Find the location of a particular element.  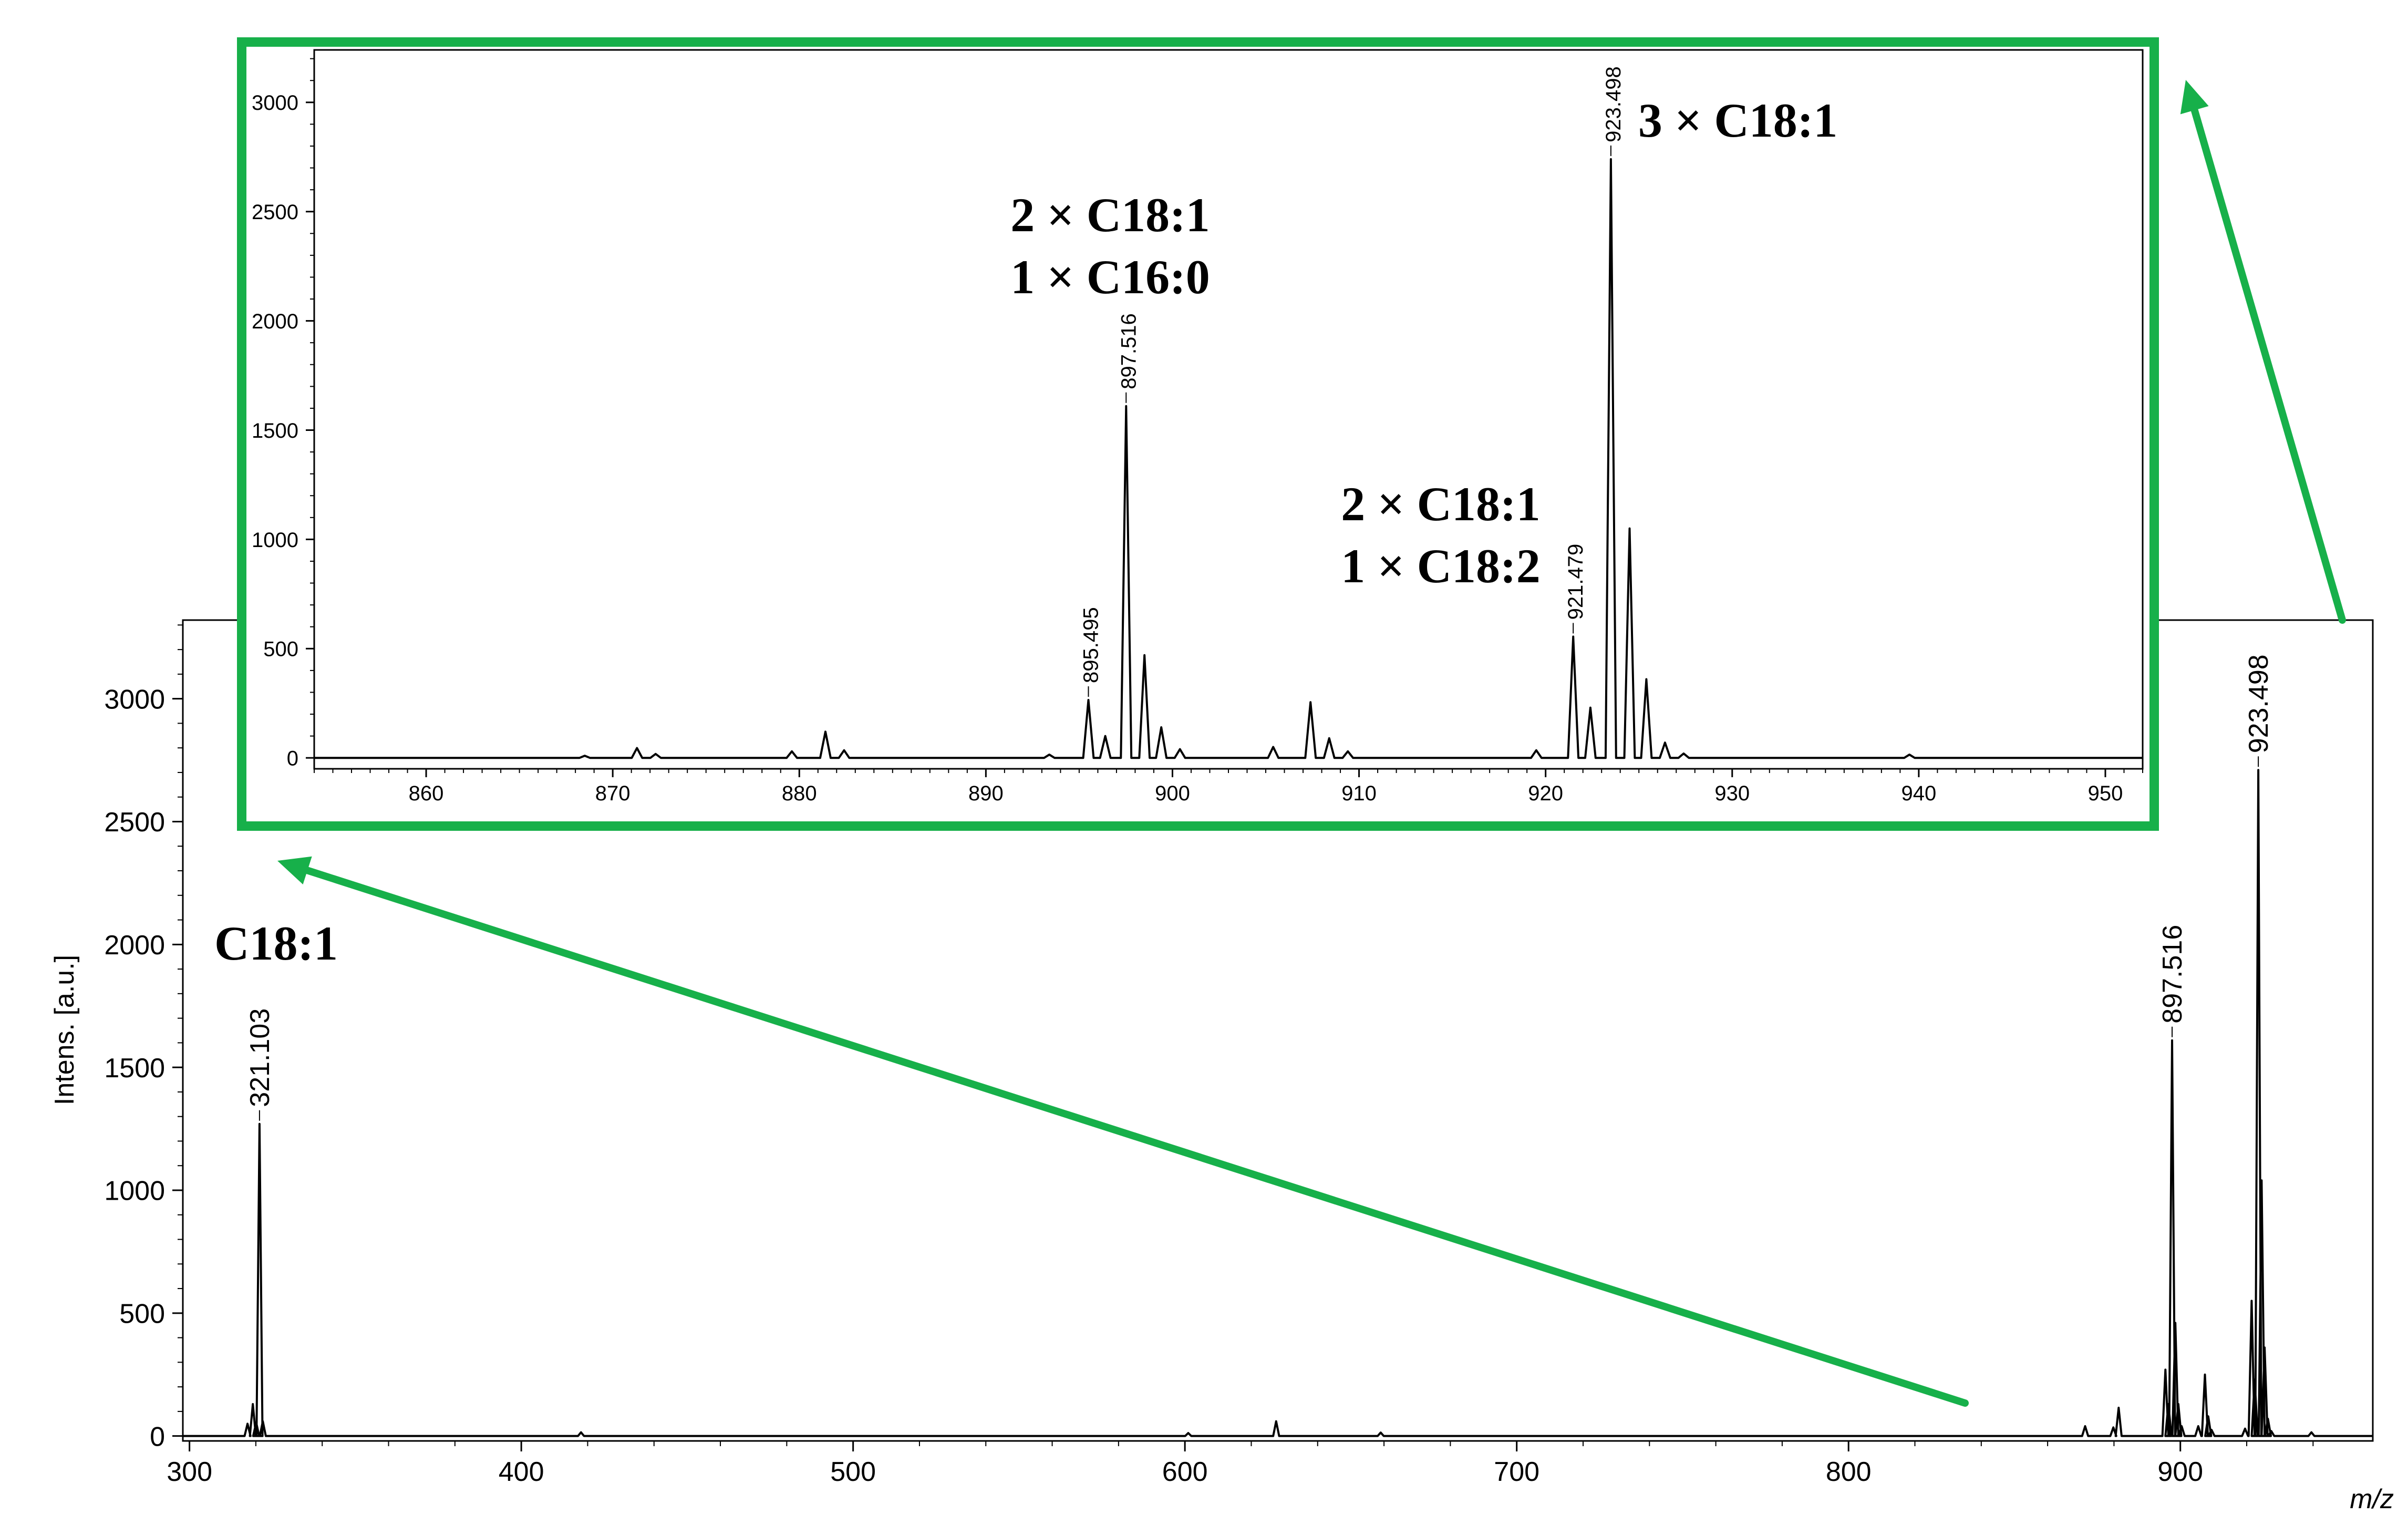

arrow-to-inset-right-head is located at coordinates (2194, 98).